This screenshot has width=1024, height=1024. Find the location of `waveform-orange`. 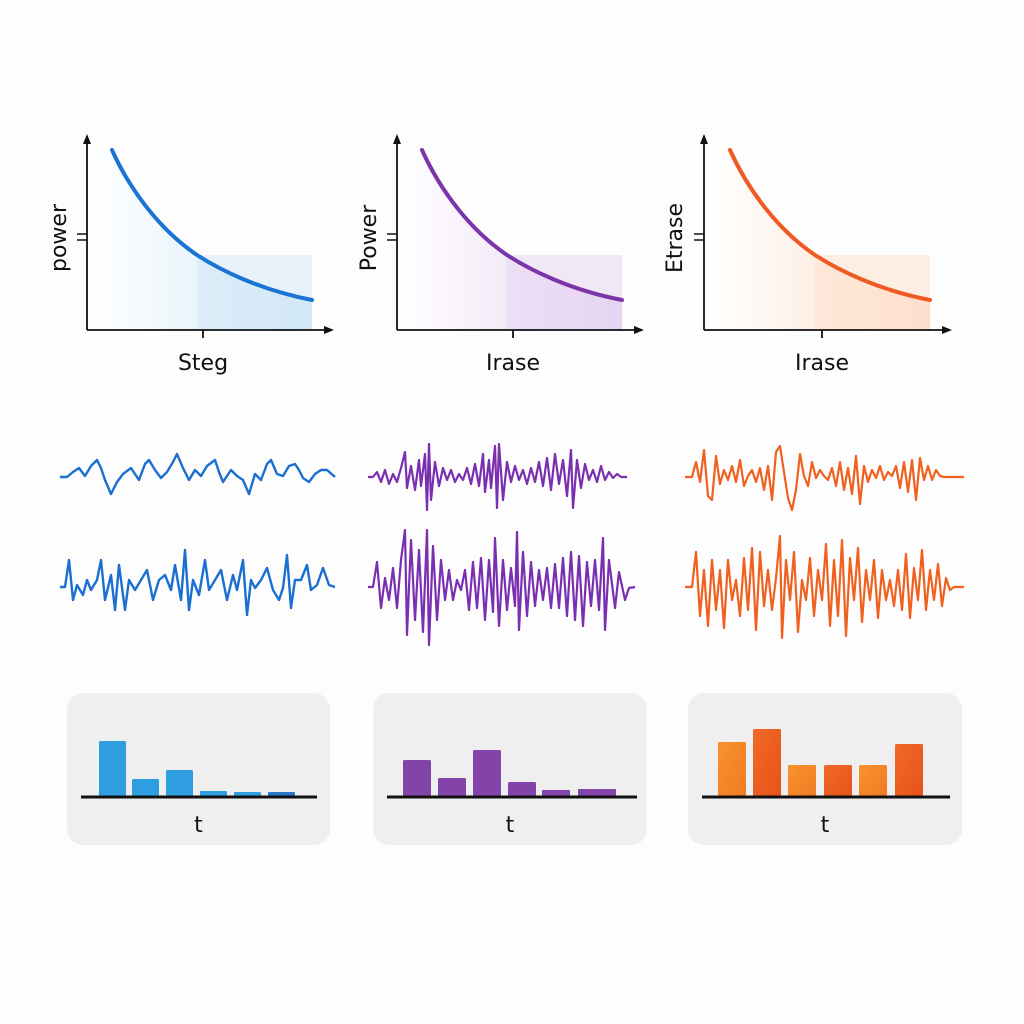

waveform-orange is located at coordinates (825, 540).